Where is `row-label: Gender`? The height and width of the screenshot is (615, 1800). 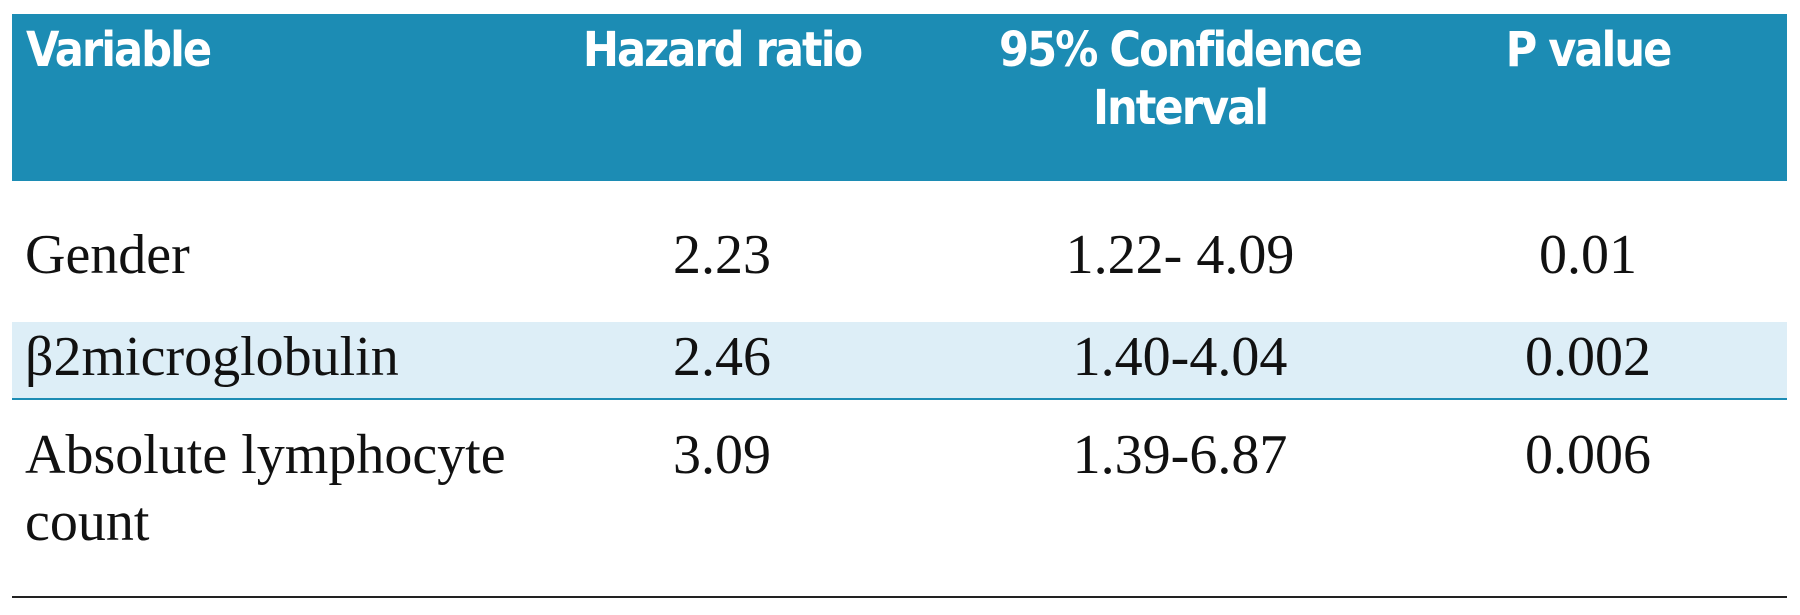
row-label: Gender is located at coordinates (107, 255).